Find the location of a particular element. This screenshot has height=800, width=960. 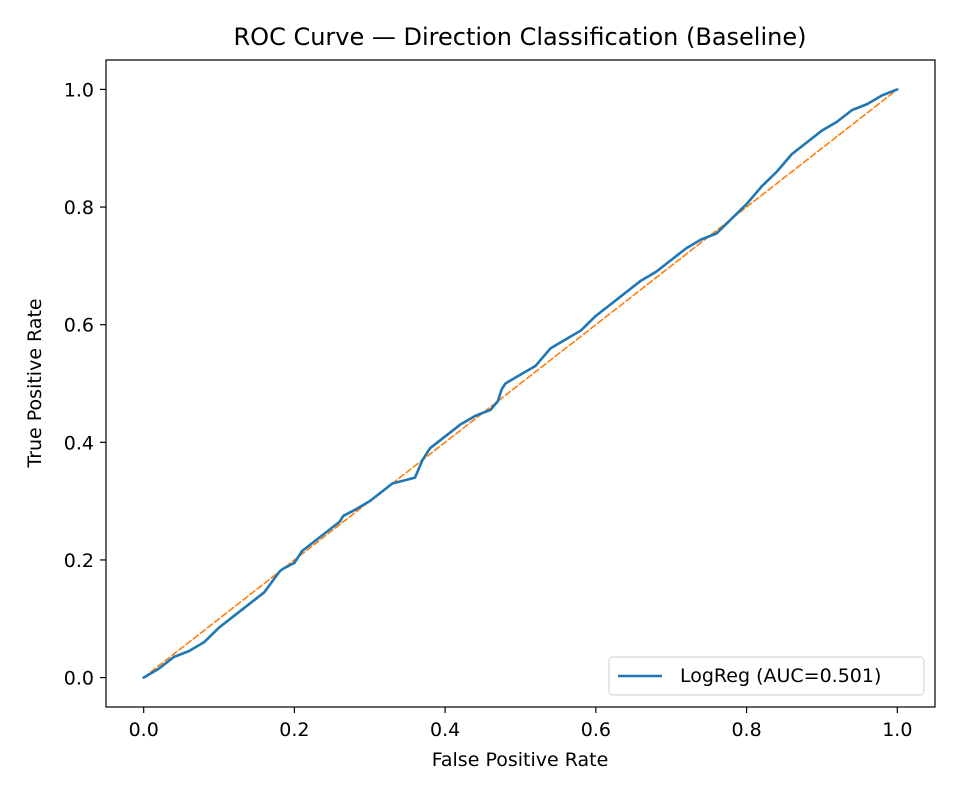

x-tick-label: 0.8 is located at coordinates (746, 730).